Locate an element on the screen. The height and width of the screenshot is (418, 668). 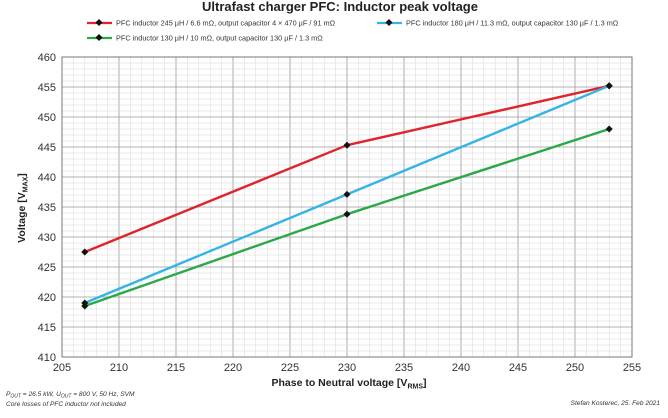
x-tick-label: 245 is located at coordinates (518, 368).